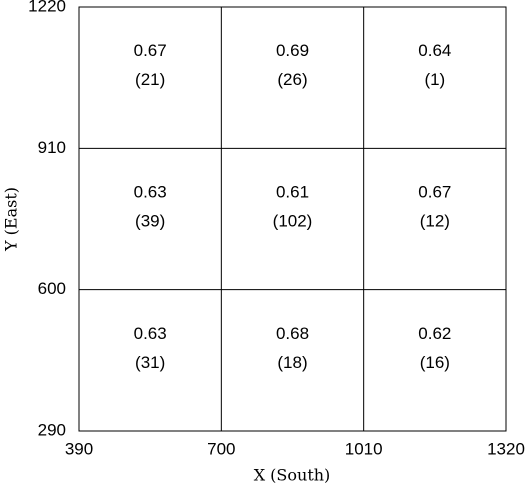 This screenshot has height=486, width=525. What do you see at coordinates (79, 448) in the screenshot?
I see `x-tick-label: 390` at bounding box center [79, 448].